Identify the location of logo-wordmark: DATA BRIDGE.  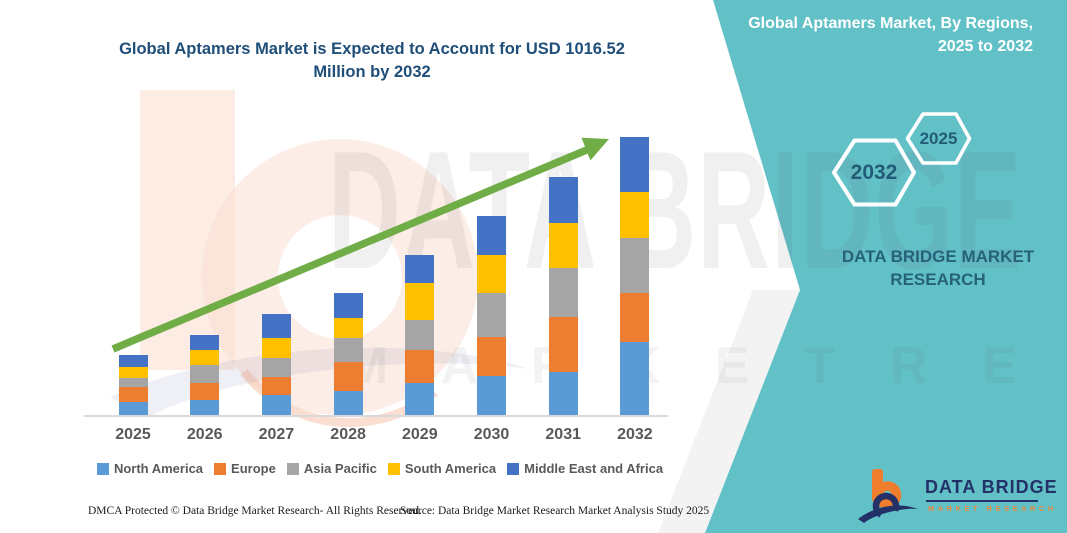
(991, 487).